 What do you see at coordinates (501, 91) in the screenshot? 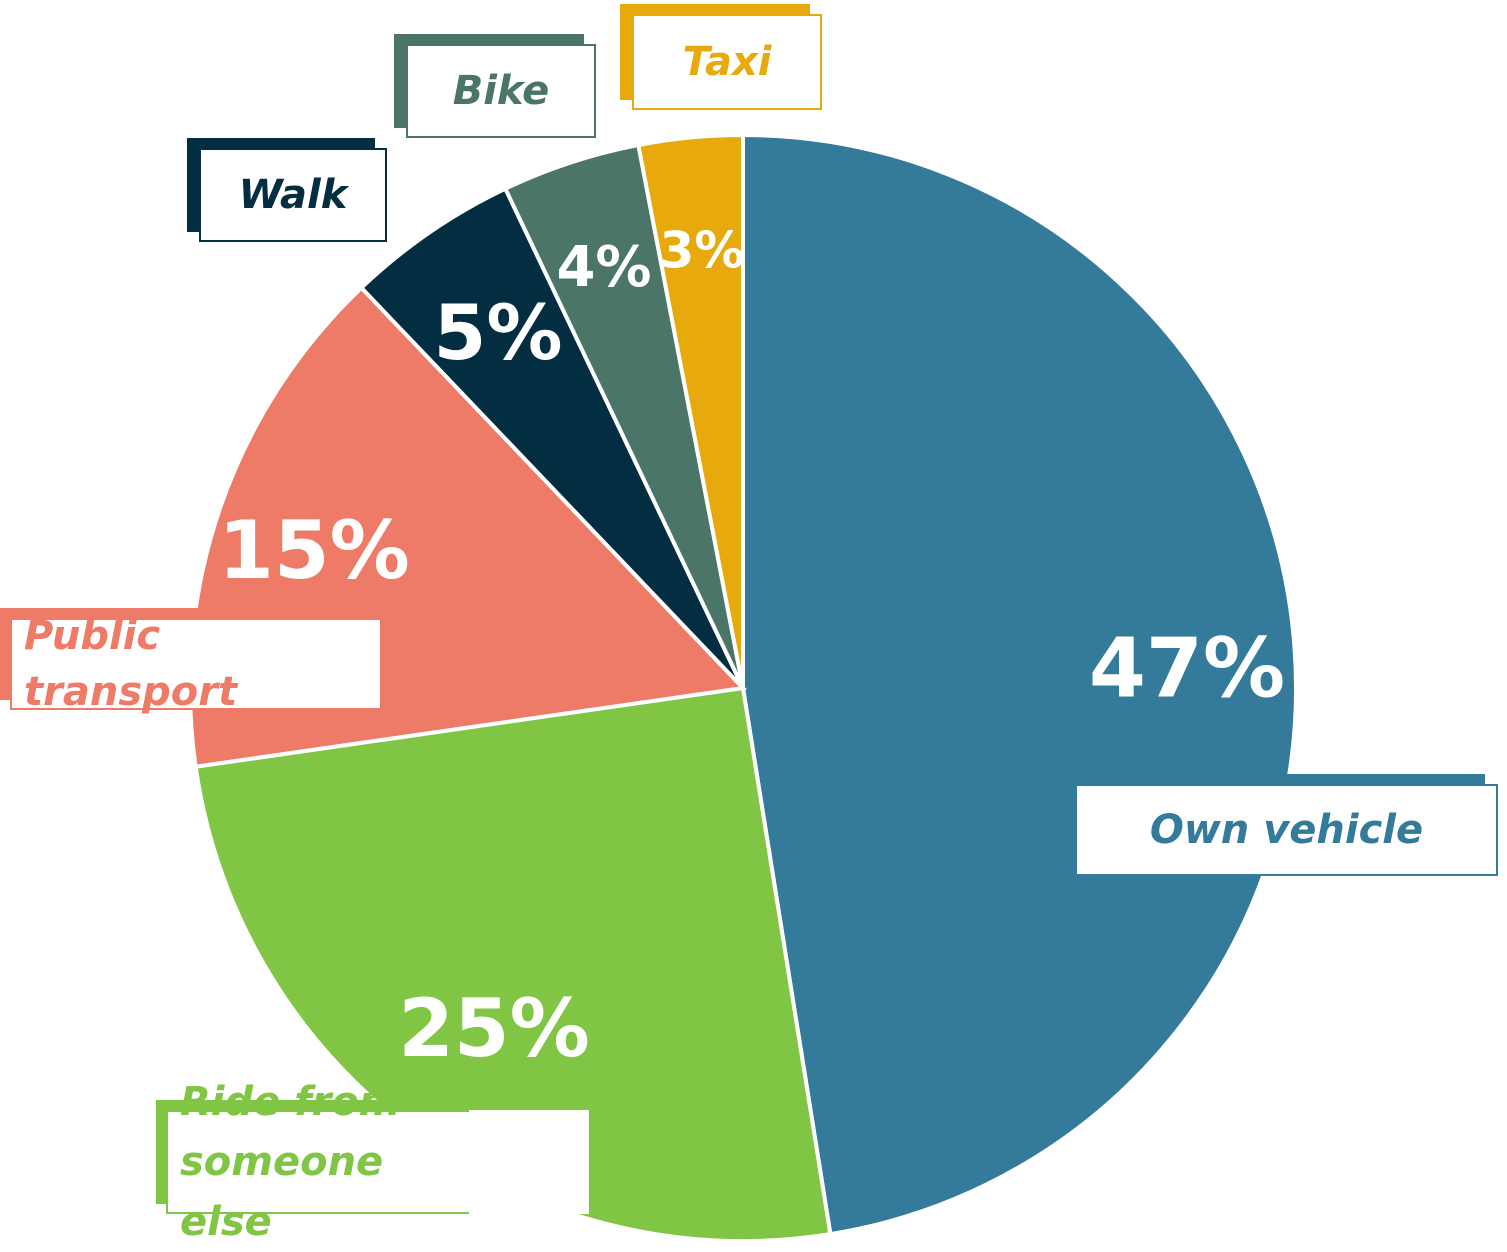
I see `category-label: Bike` at bounding box center [501, 91].